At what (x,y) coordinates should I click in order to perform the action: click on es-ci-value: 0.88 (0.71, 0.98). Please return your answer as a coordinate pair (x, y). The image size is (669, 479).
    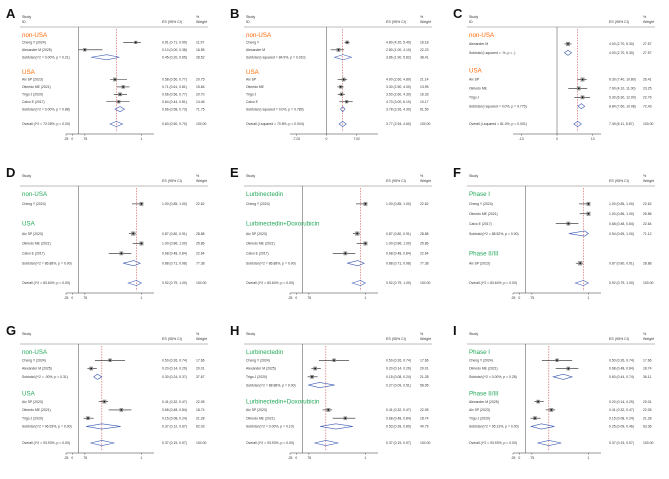
    Looking at the image, I should click on (398, 263).